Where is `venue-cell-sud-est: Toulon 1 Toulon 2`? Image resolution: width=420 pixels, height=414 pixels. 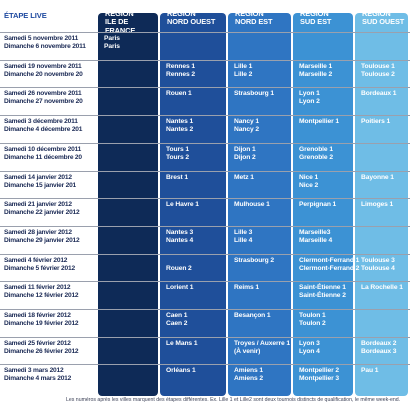
venue-cell-sud-est: Toulon 1 Toulon 2 is located at coordinates (312, 320).